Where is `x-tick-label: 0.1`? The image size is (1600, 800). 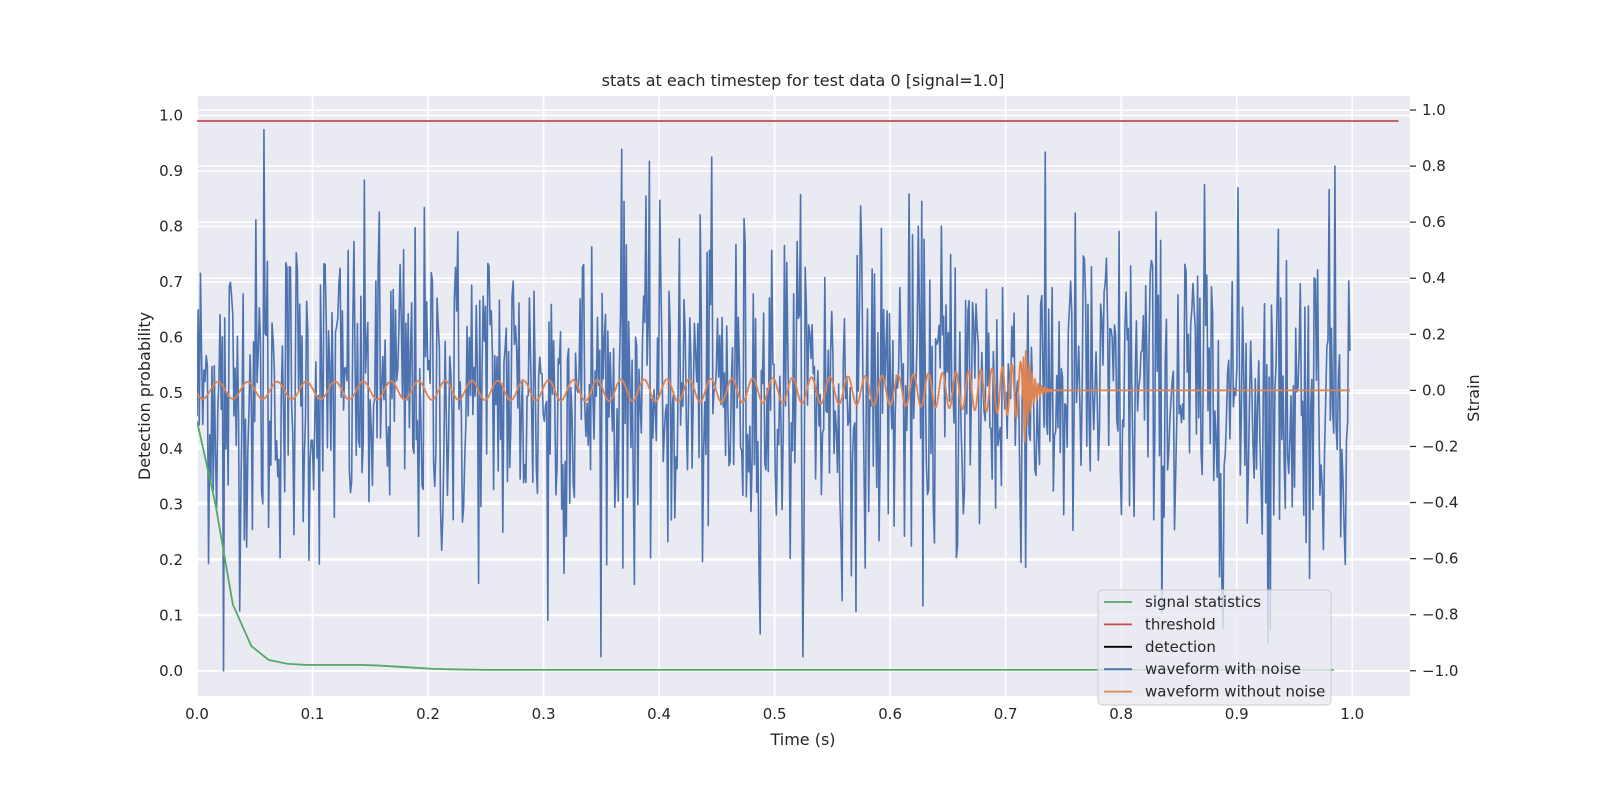 x-tick-label: 0.1 is located at coordinates (313, 714).